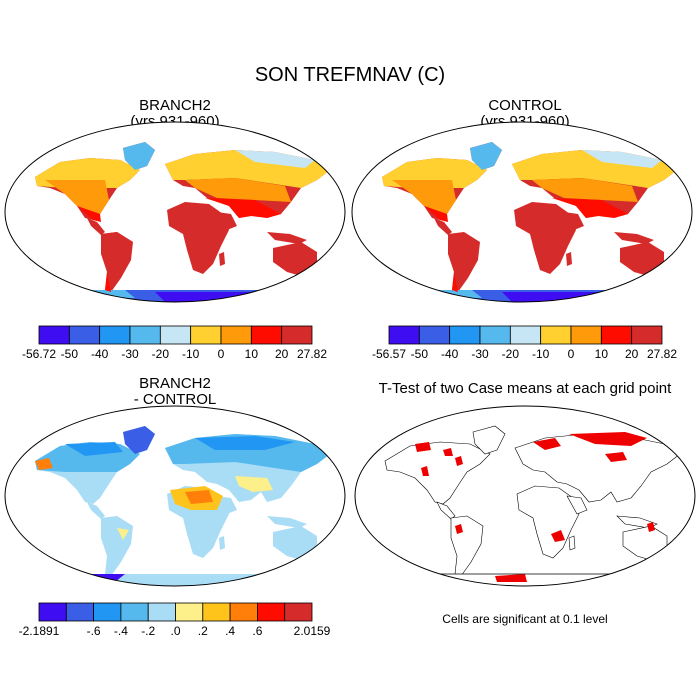 The height and width of the screenshot is (700, 700). I want to click on difference-title: BRANCH2 - CONTROL, so click(175, 392).